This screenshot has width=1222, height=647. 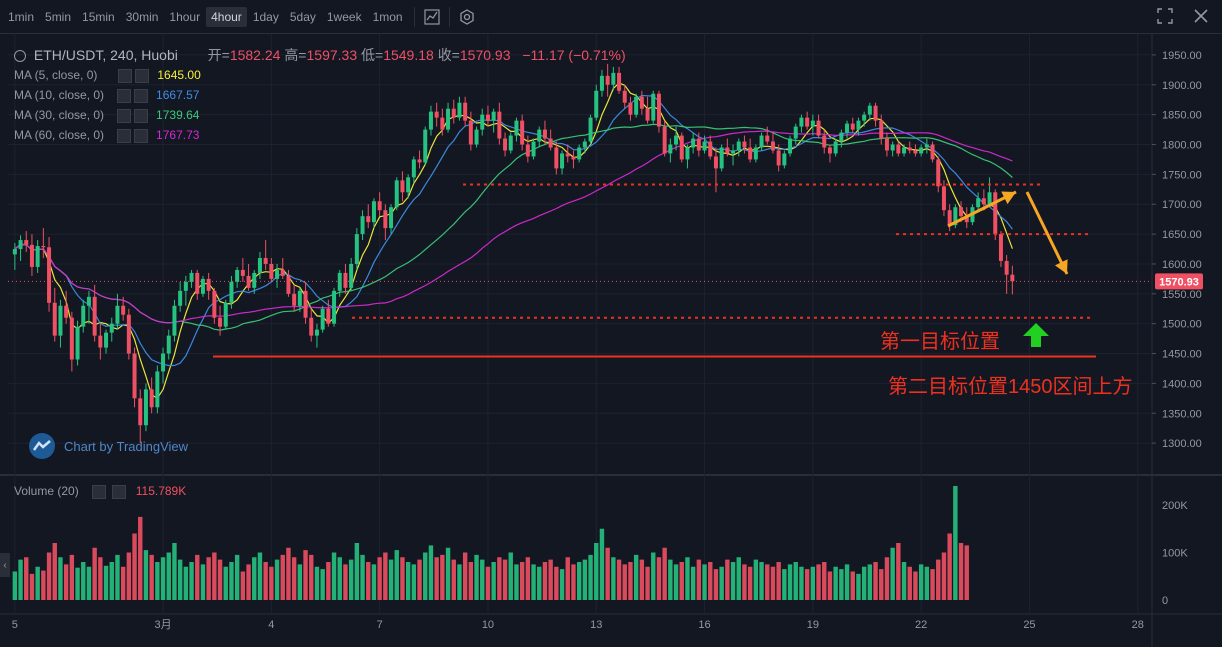 What do you see at coordinates (1182, 205) in the screenshot?
I see `y-tick-label: 1700.00` at bounding box center [1182, 205].